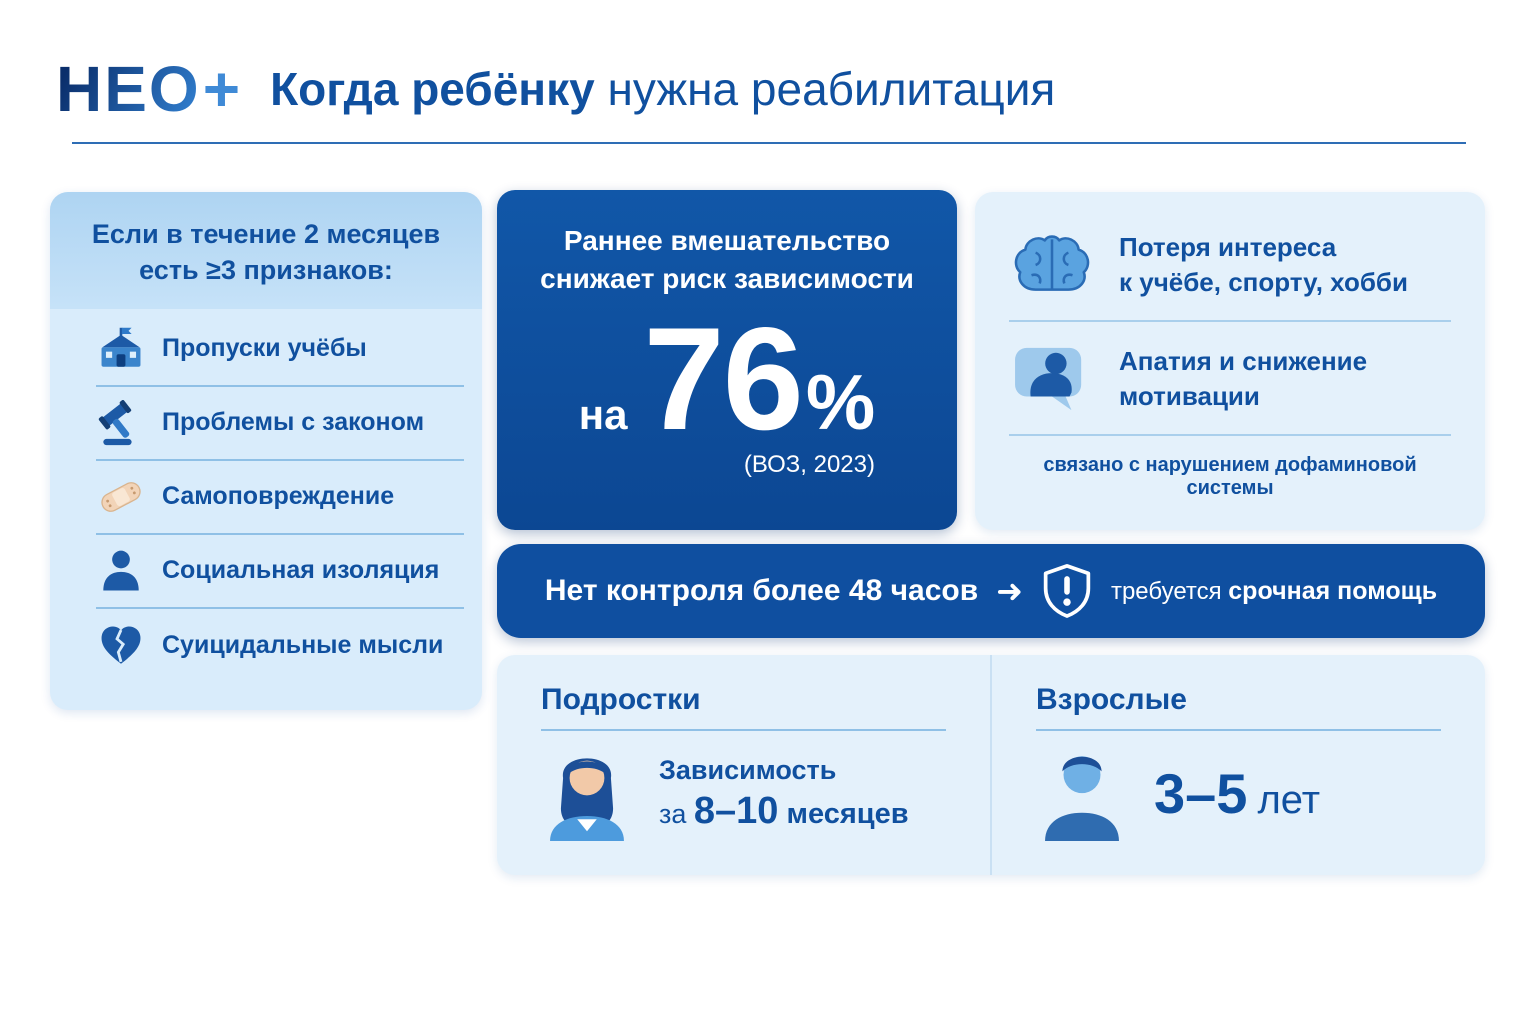  Describe the element at coordinates (1169, 591) in the screenshot. I see `alert-action-regular: требуется` at that location.